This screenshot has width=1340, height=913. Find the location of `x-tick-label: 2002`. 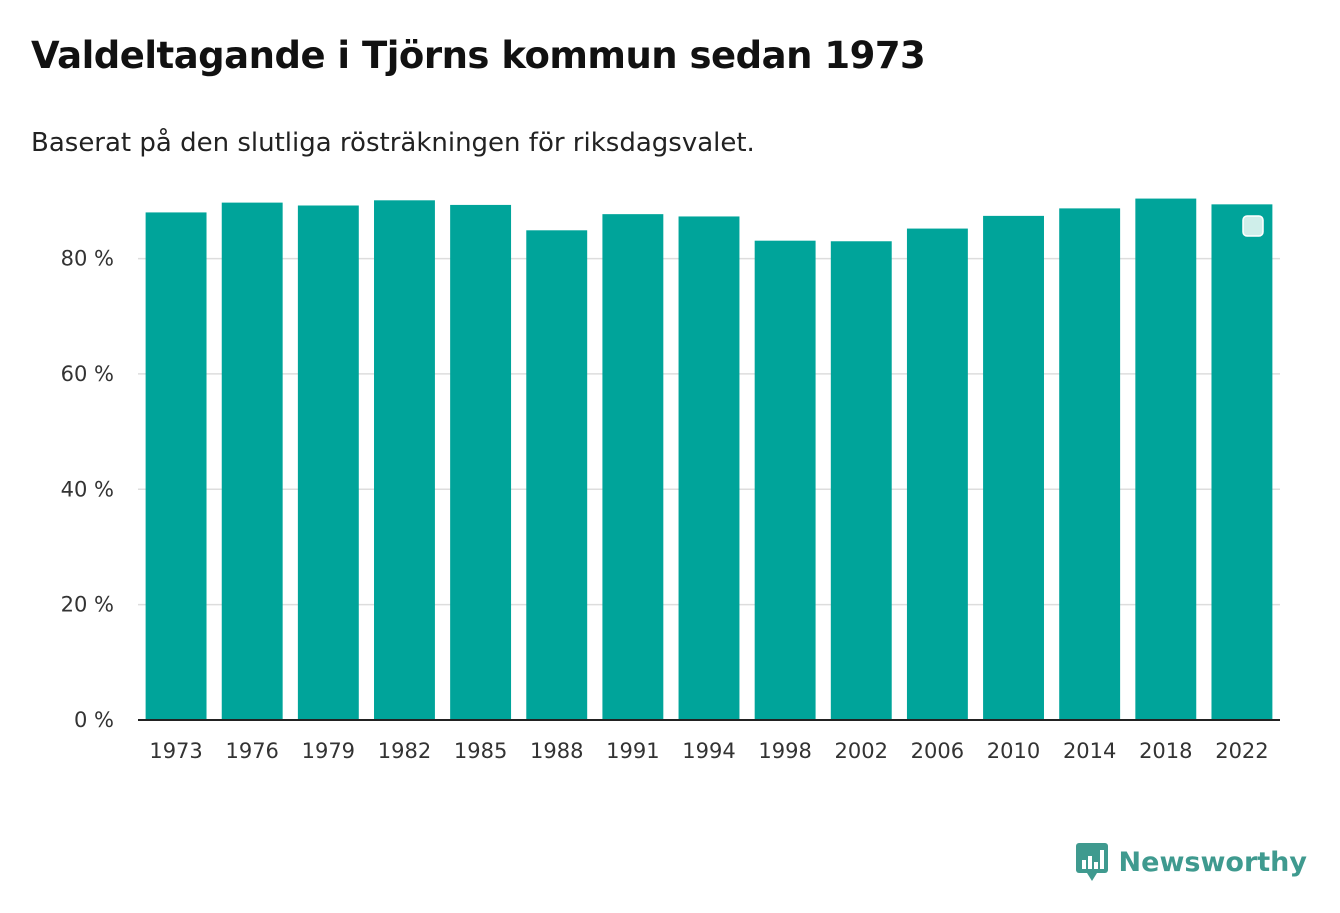

x-tick-label: 2002 is located at coordinates (861, 751).